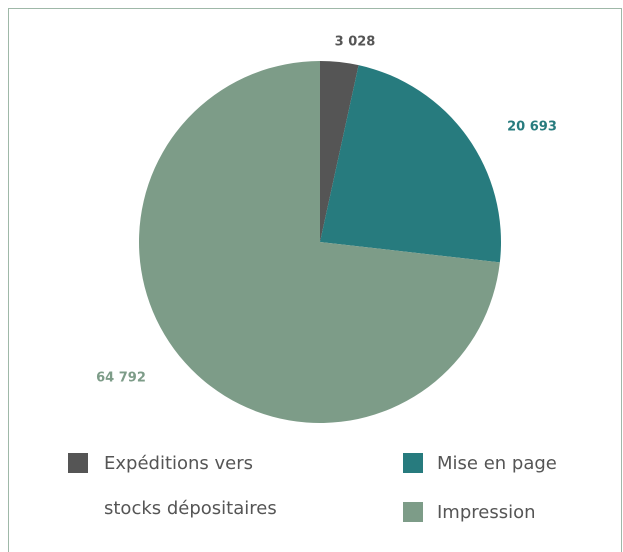 The image size is (623, 552). Describe the element at coordinates (497, 463) in the screenshot. I see `legend-label: Mise en page` at that location.